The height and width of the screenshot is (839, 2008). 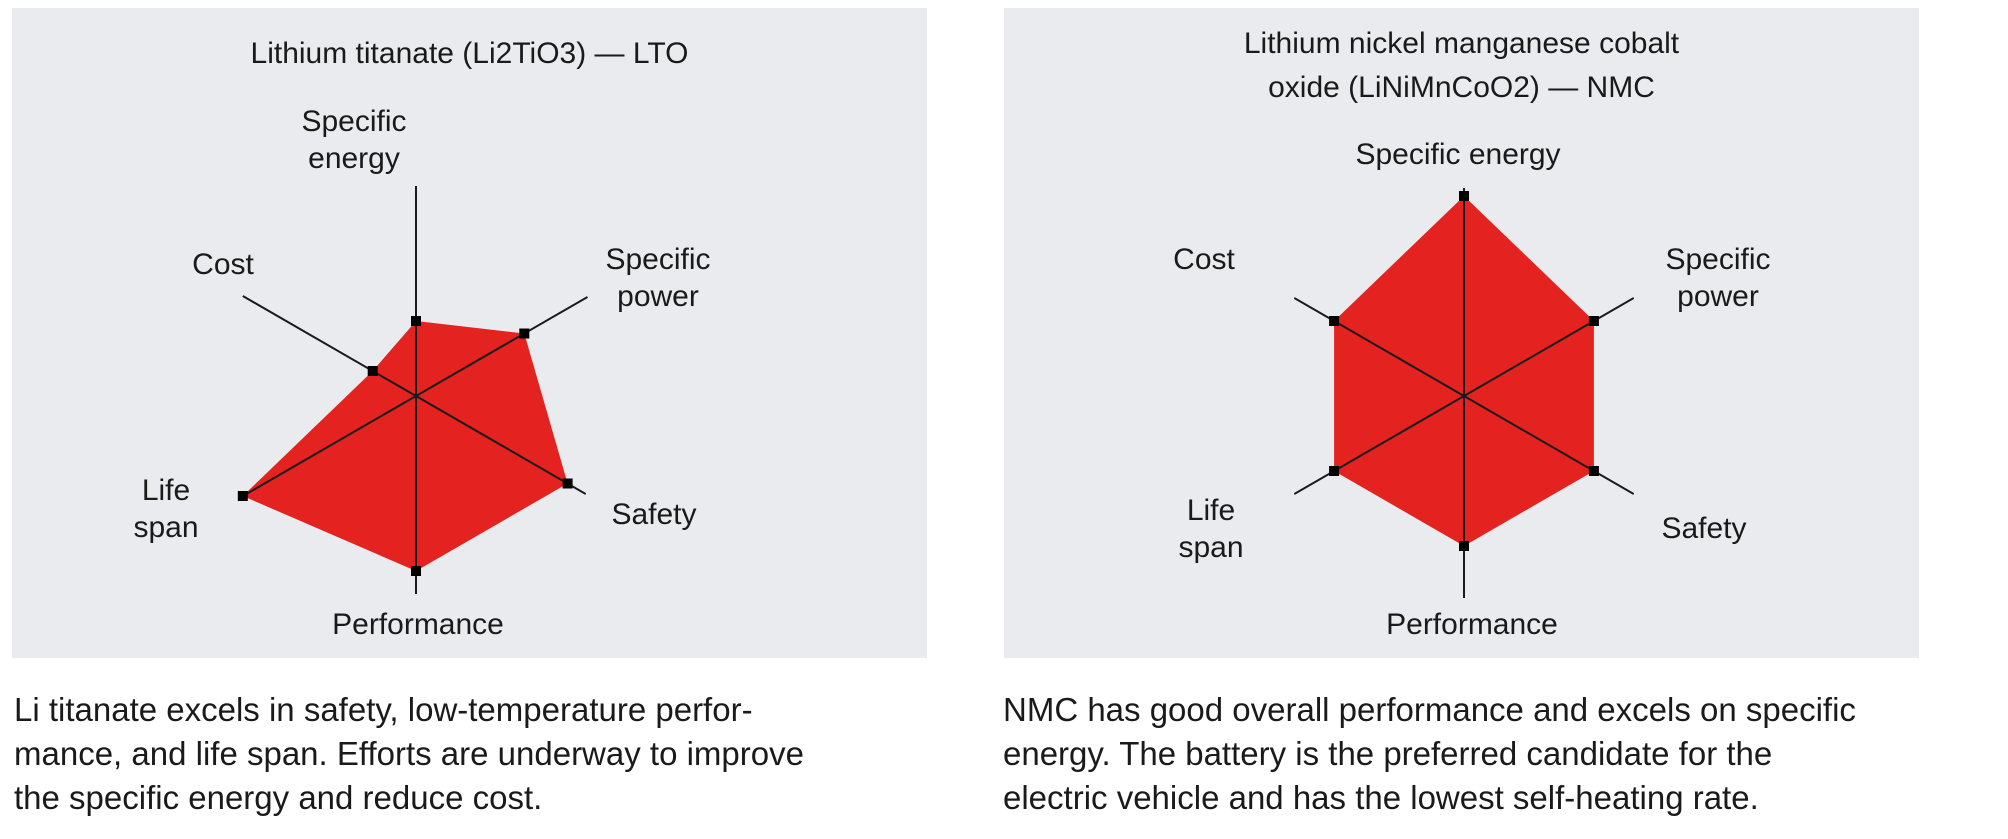 What do you see at coordinates (1461, 43) in the screenshot?
I see `chart-title-line: Lithium nickel manganese cobalt` at bounding box center [1461, 43].